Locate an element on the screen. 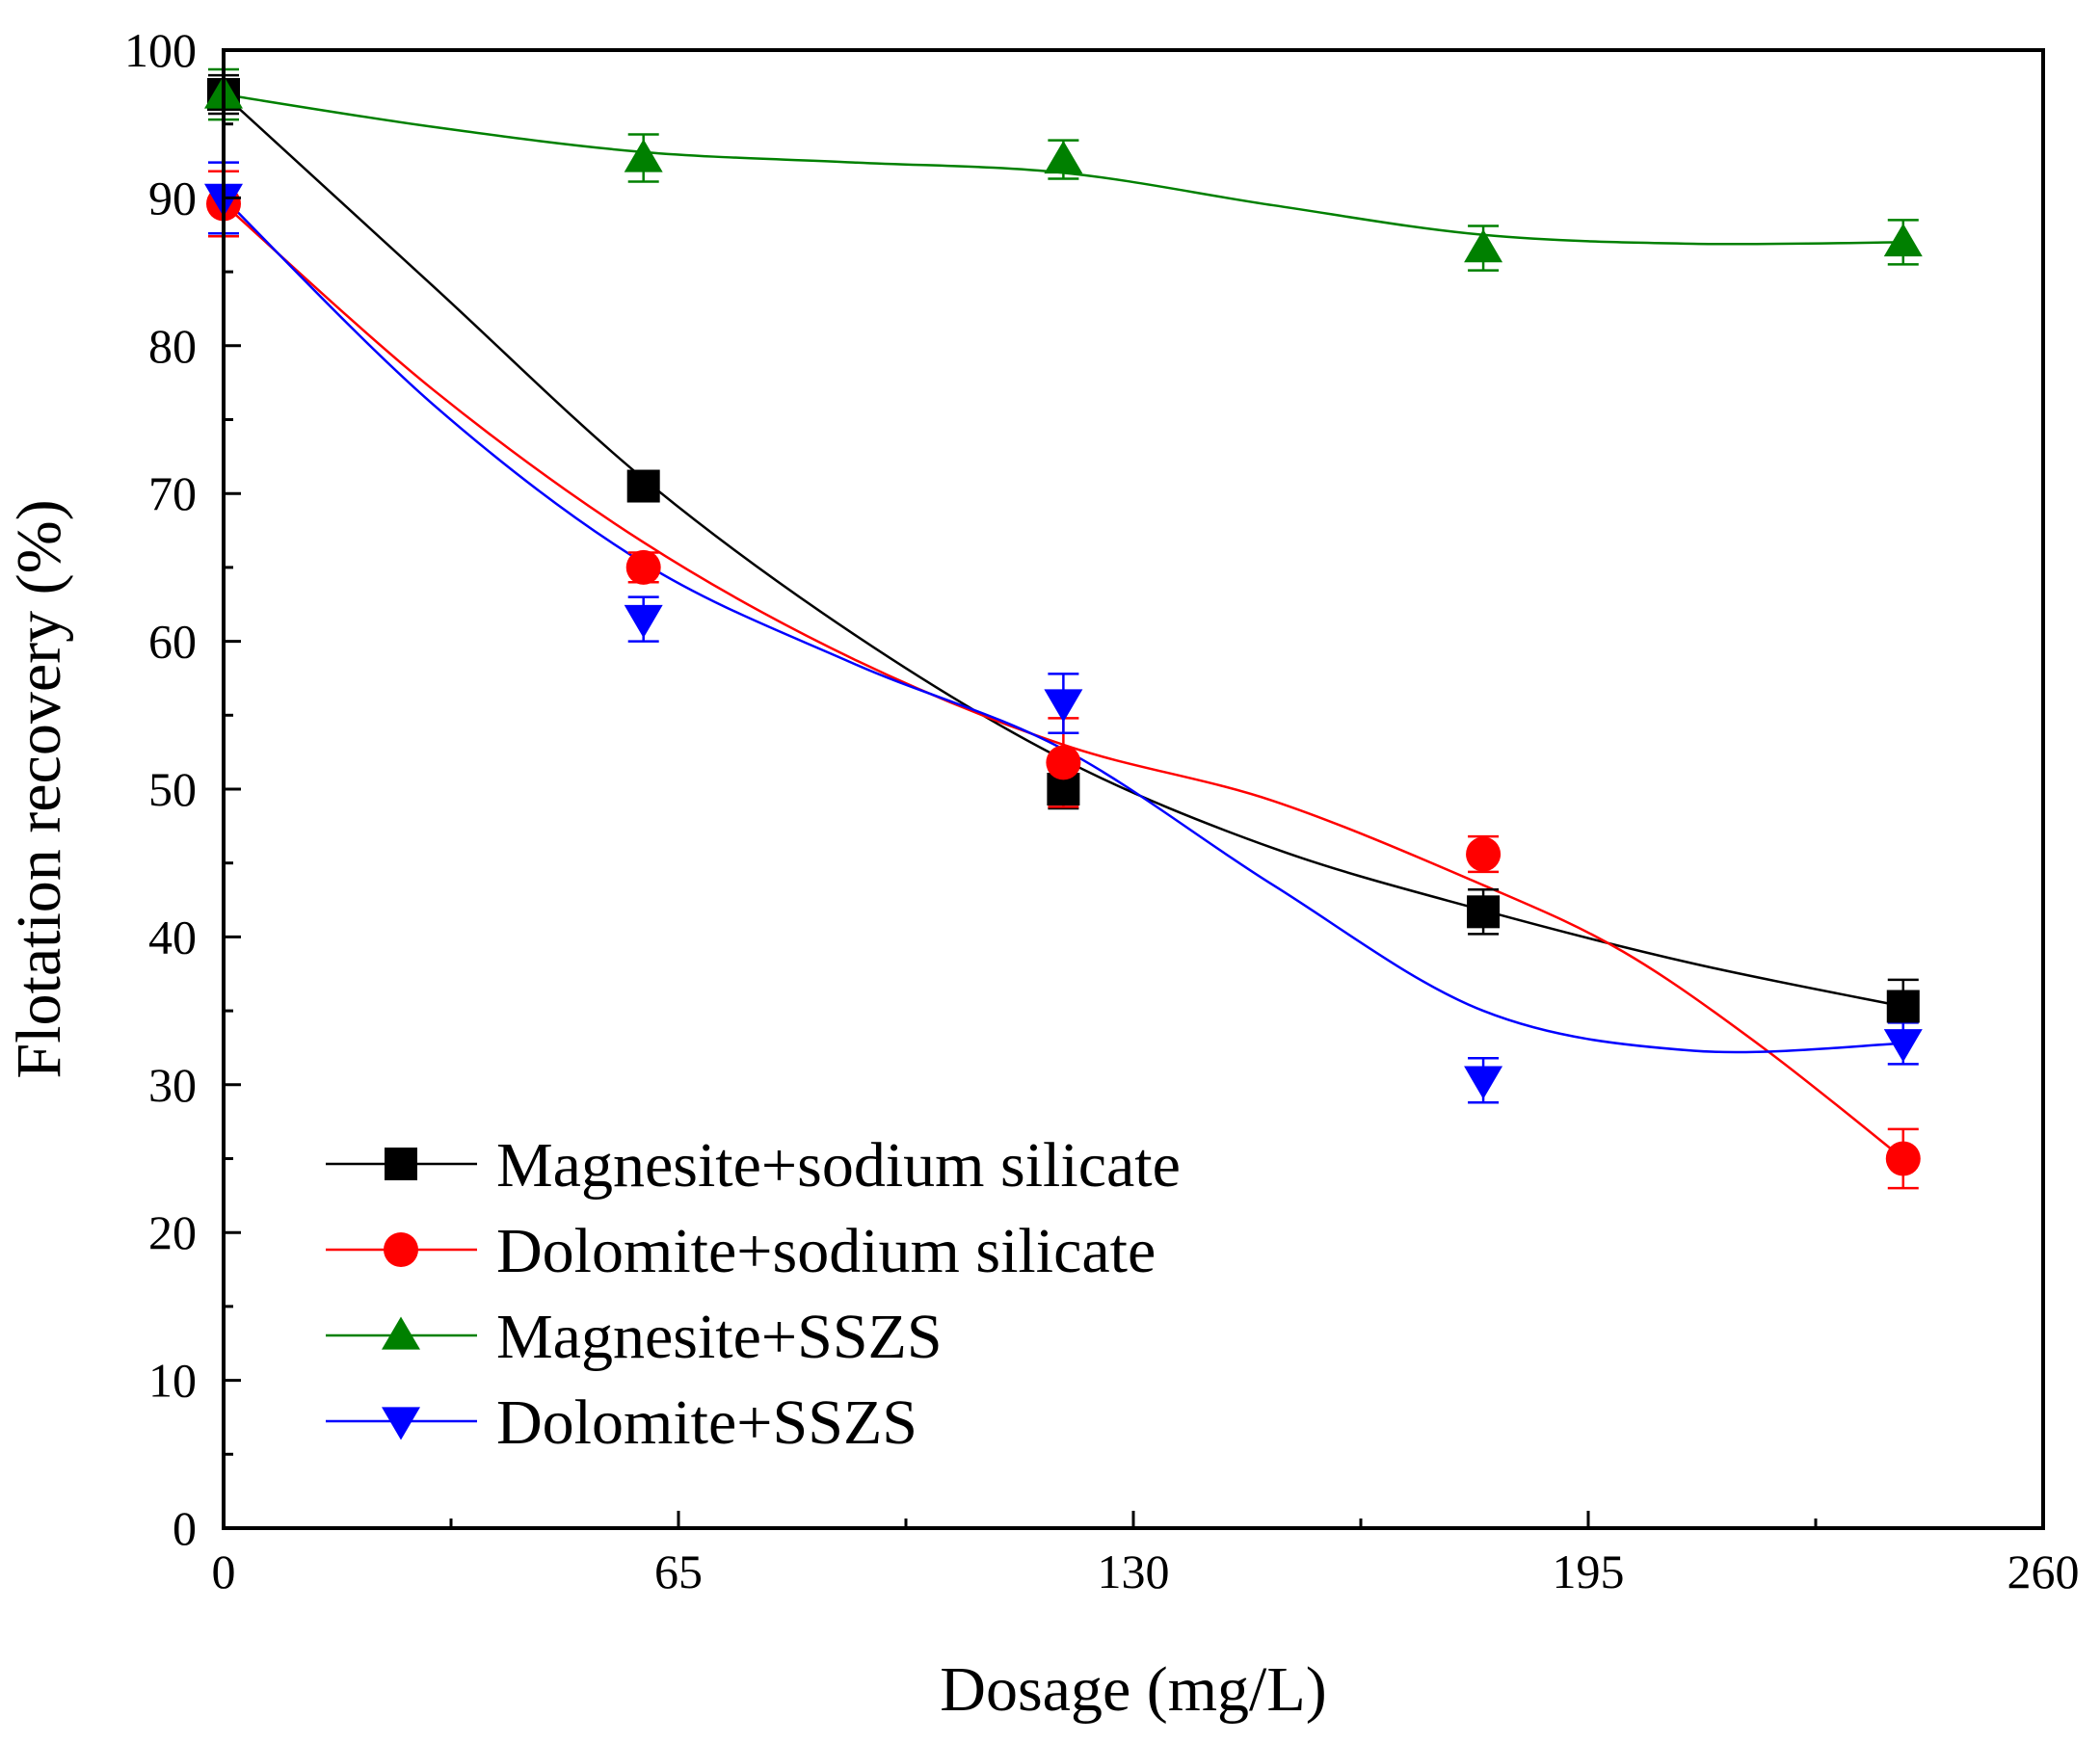  y-axis-ticks: 0 10 20 30 40 50 60 70 80 90 100 is located at coordinates (182, 789).